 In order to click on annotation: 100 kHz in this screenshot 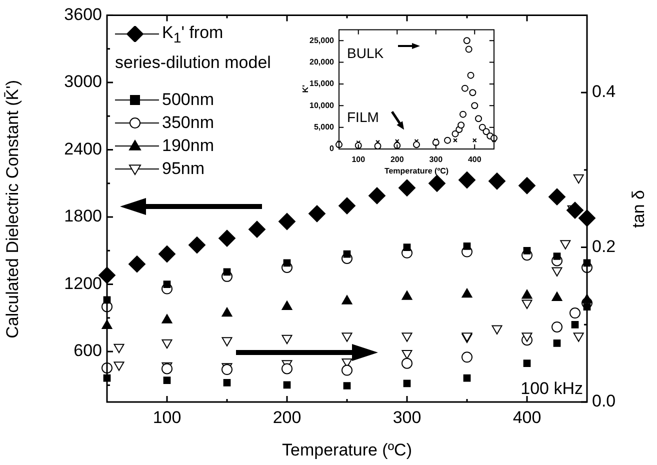, I will do `click(551, 388)`.